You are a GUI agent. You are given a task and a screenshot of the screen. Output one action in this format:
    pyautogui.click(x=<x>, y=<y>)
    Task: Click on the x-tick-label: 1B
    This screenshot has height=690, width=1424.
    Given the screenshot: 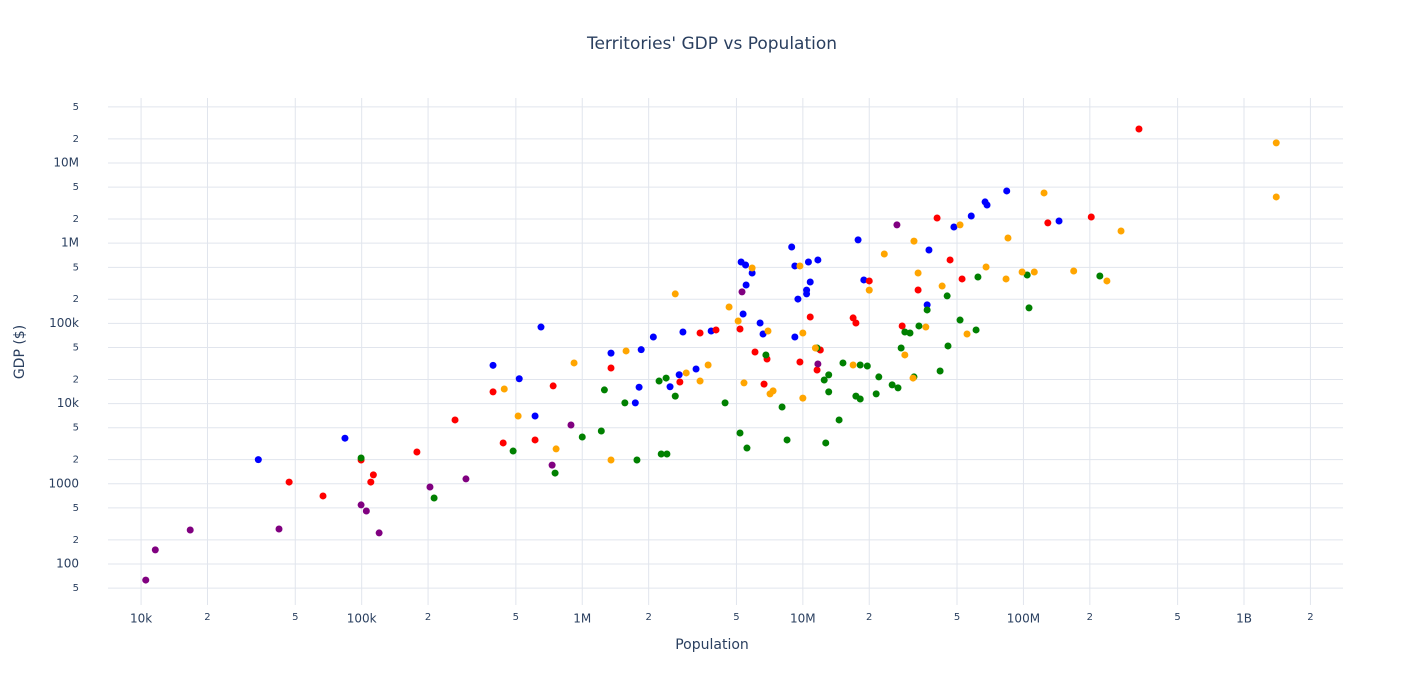 What is the action you would take?
    pyautogui.click(x=1244, y=619)
    